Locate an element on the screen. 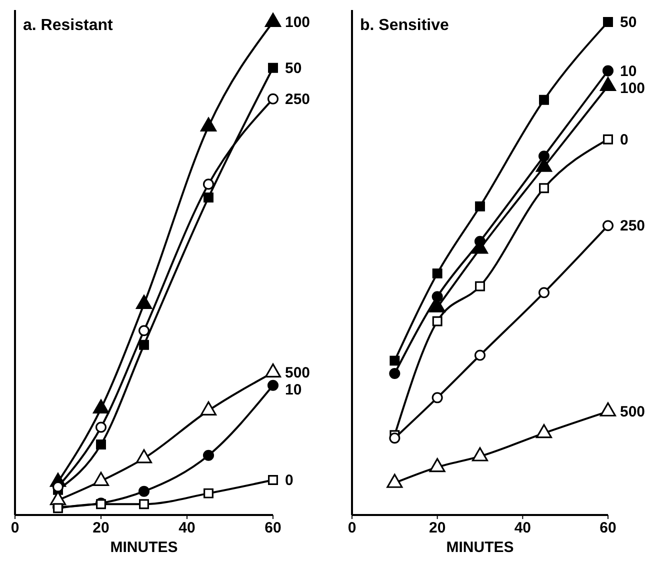 This screenshot has width=656, height=564. chart-title: b. Sensitive is located at coordinates (405, 25).